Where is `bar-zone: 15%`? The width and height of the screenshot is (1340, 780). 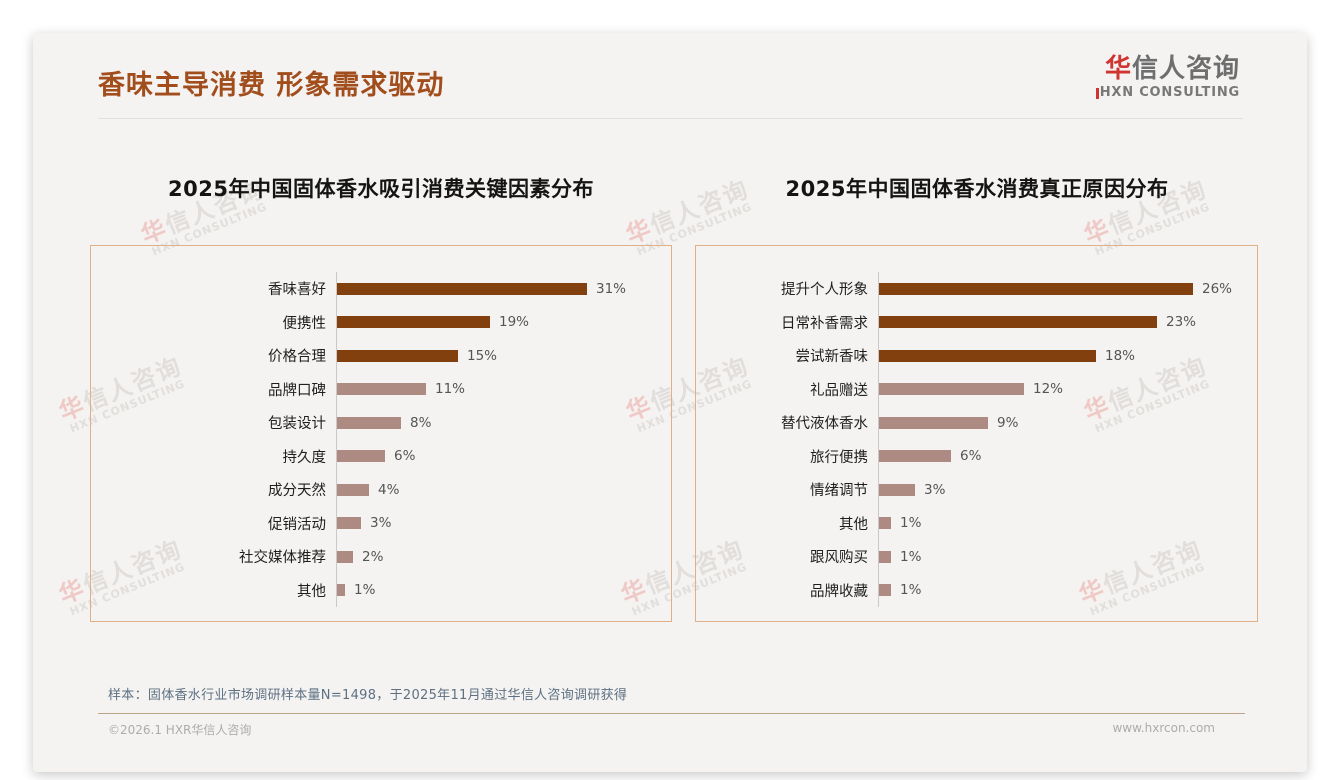
bar-zone: 15% is located at coordinates (503, 356).